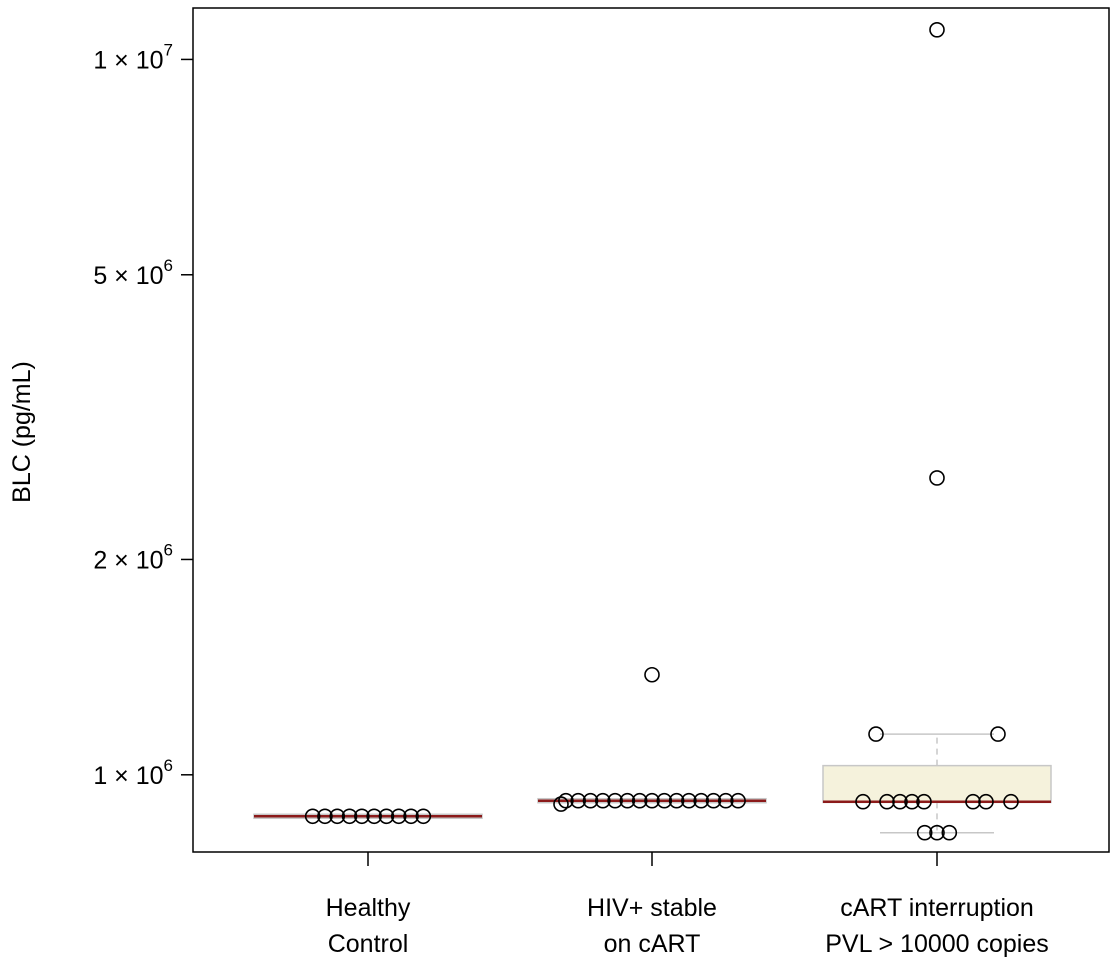 This screenshot has width=1111, height=959. What do you see at coordinates (133, 773) in the screenshot?
I see `y-tick-label: 1 × 10⁶` at bounding box center [133, 773].